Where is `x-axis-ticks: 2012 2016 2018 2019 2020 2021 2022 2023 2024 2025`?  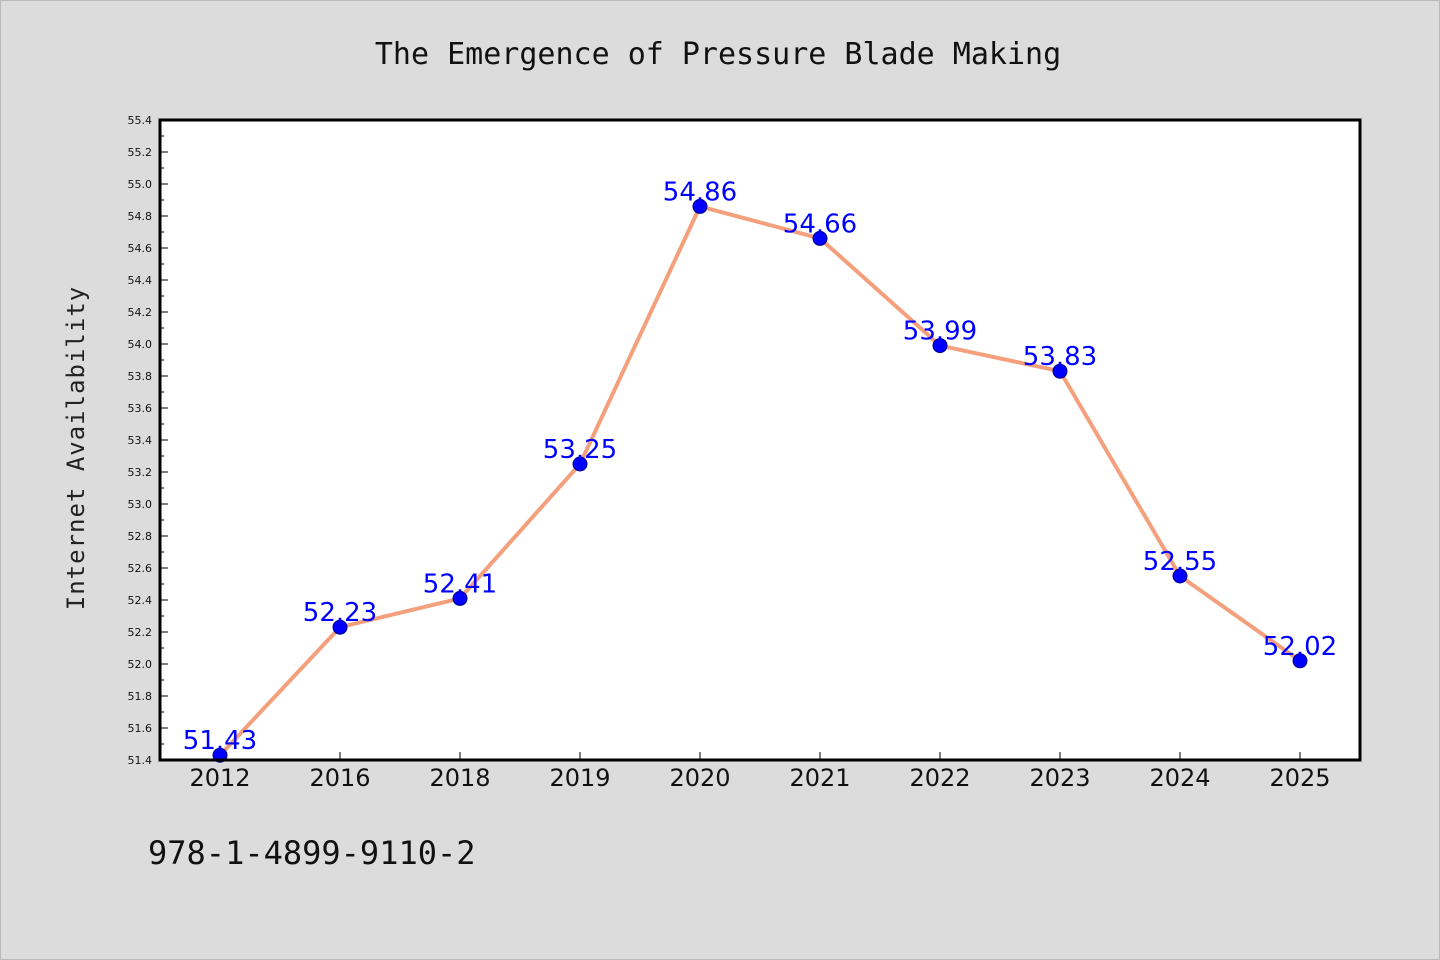 x-axis-ticks: 2012 2016 2018 2019 2020 2021 2022 2023 2024 2025 is located at coordinates (760, 772).